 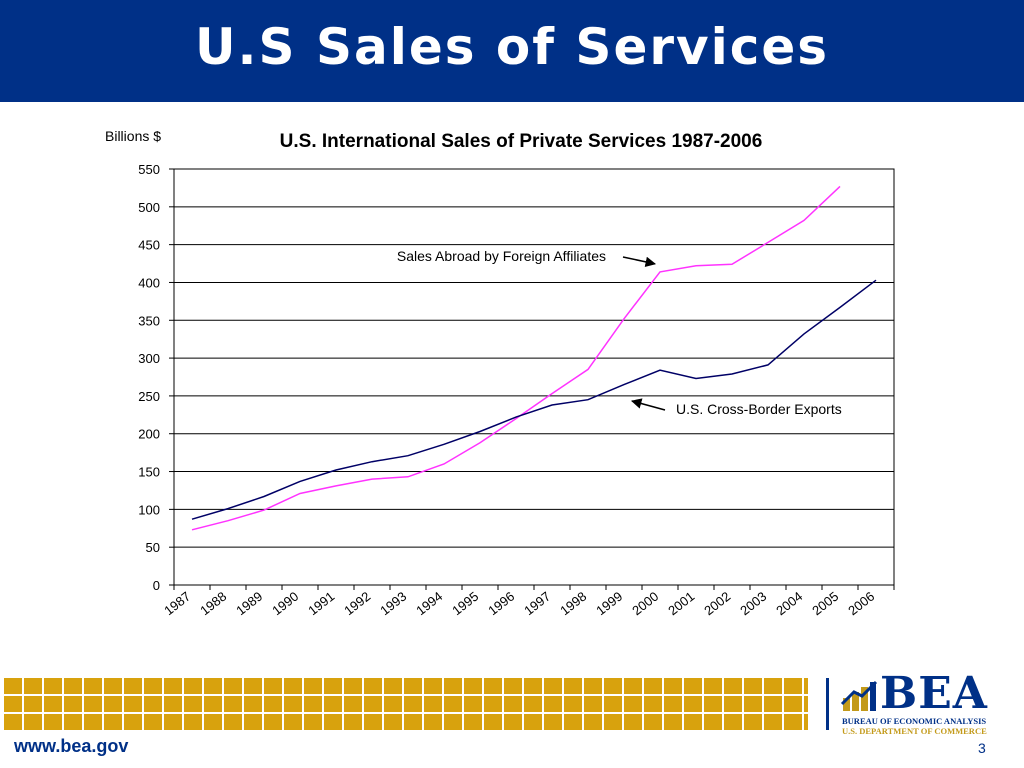 I want to click on x-tick-label: 1997, so click(x=537, y=604).